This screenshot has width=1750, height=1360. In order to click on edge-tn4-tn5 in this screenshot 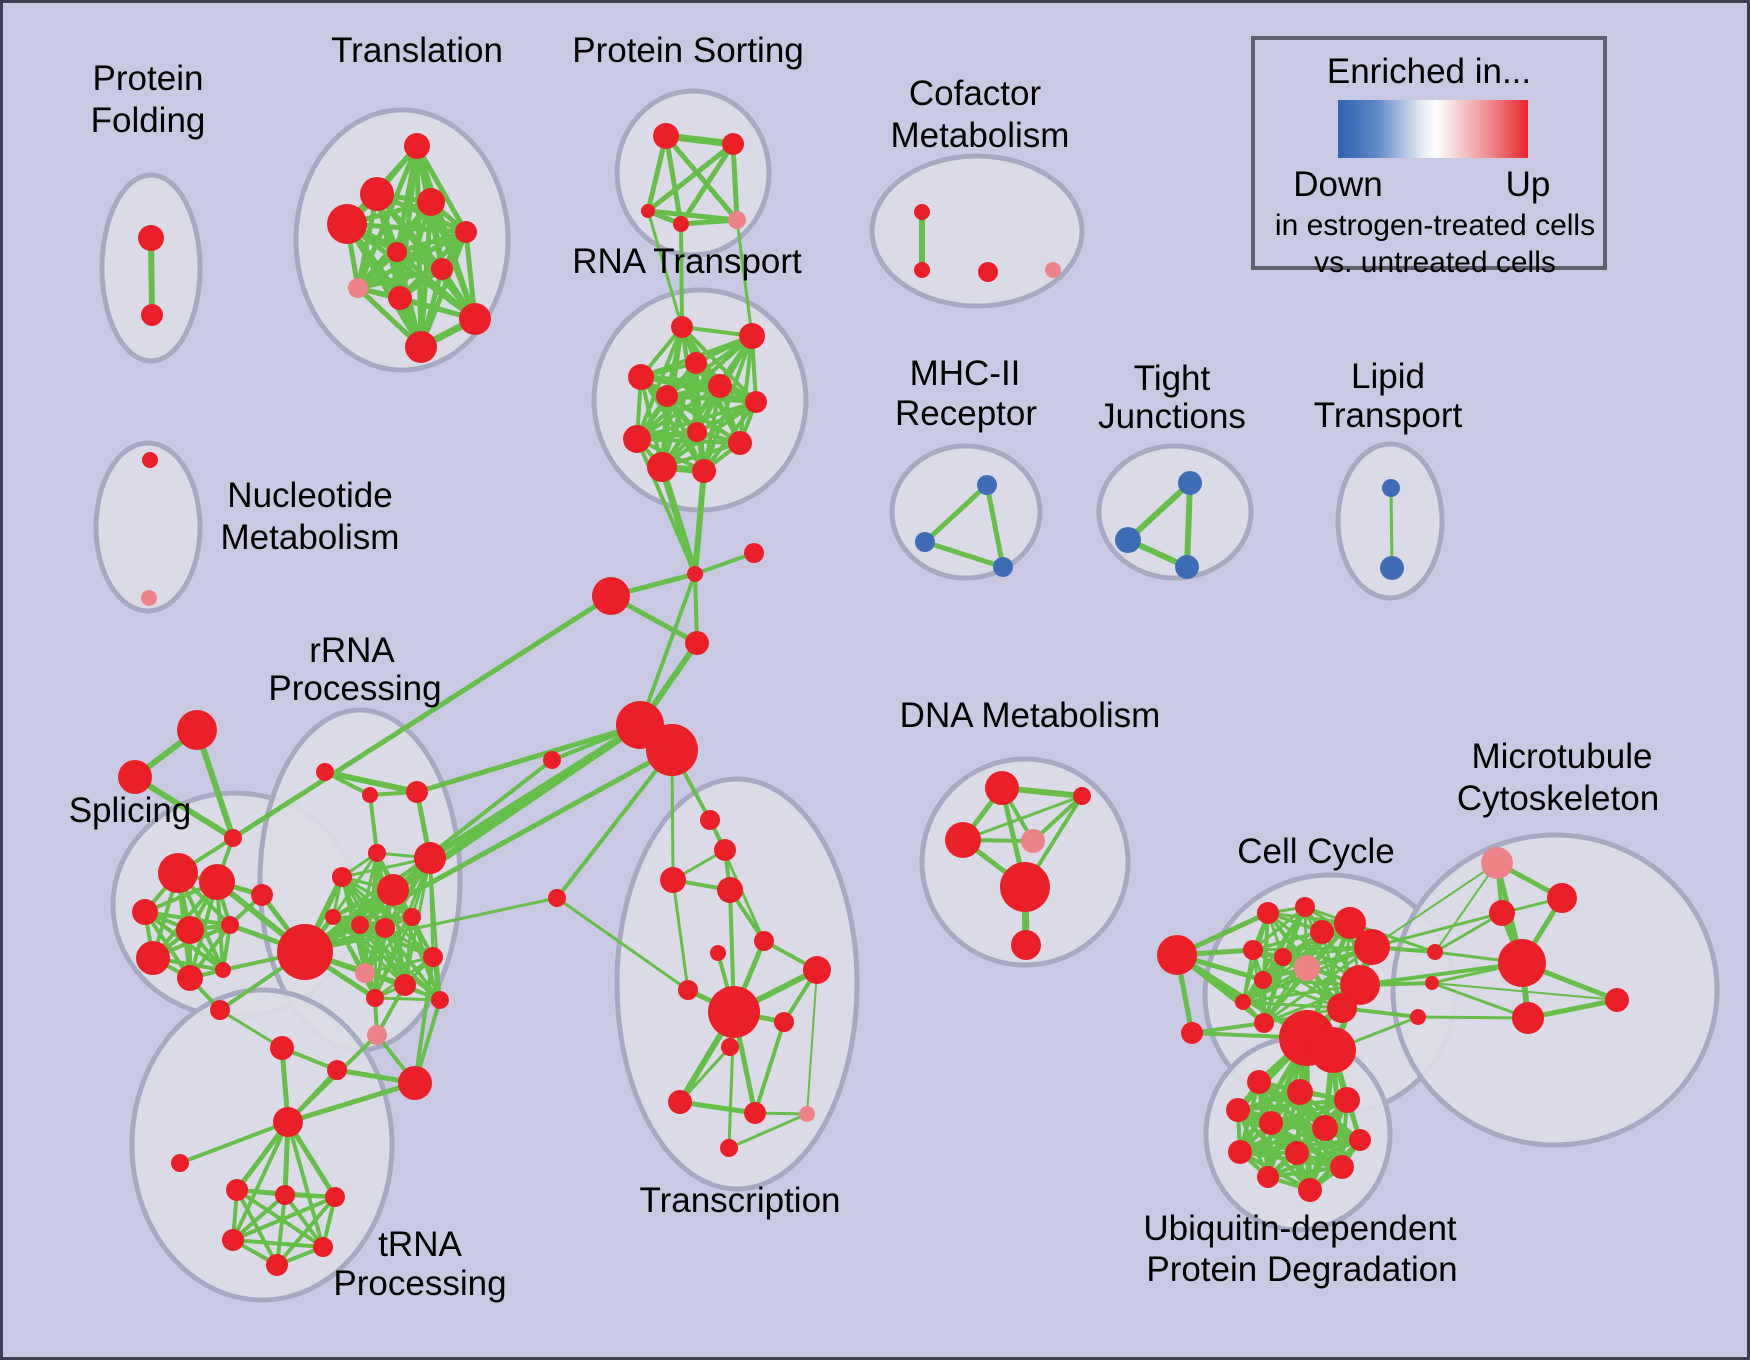, I will do `click(284, 1218)`.